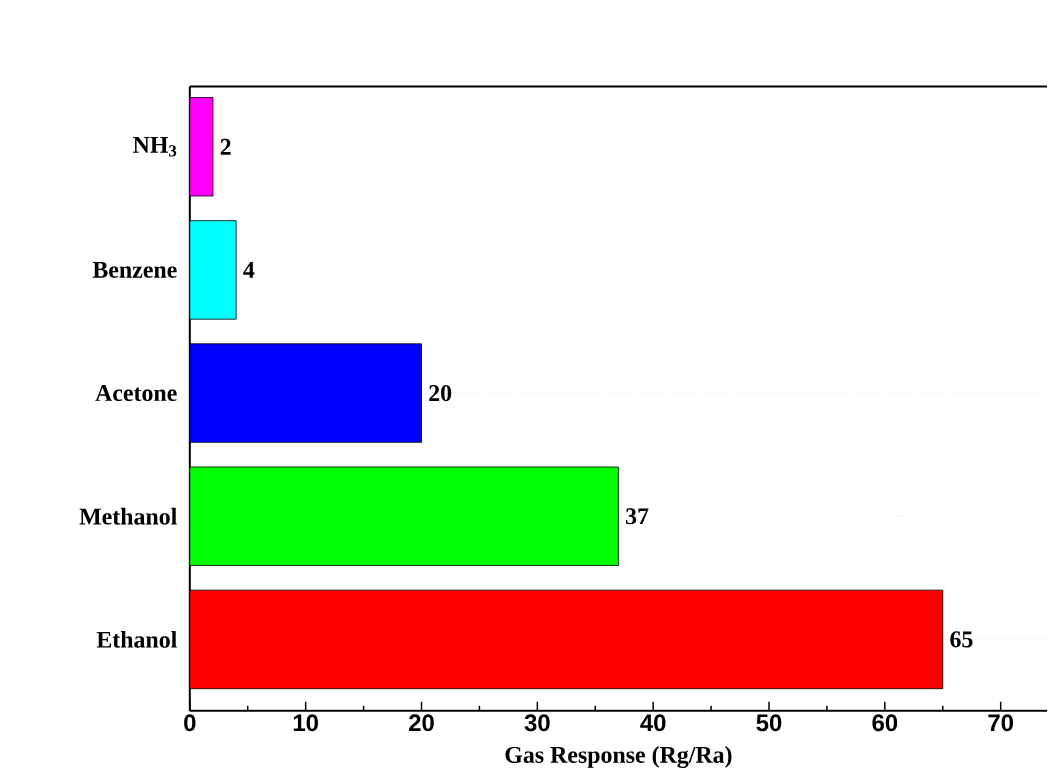  Describe the element at coordinates (136, 639) in the screenshot. I see `y-tick-label: Ethanol` at that location.